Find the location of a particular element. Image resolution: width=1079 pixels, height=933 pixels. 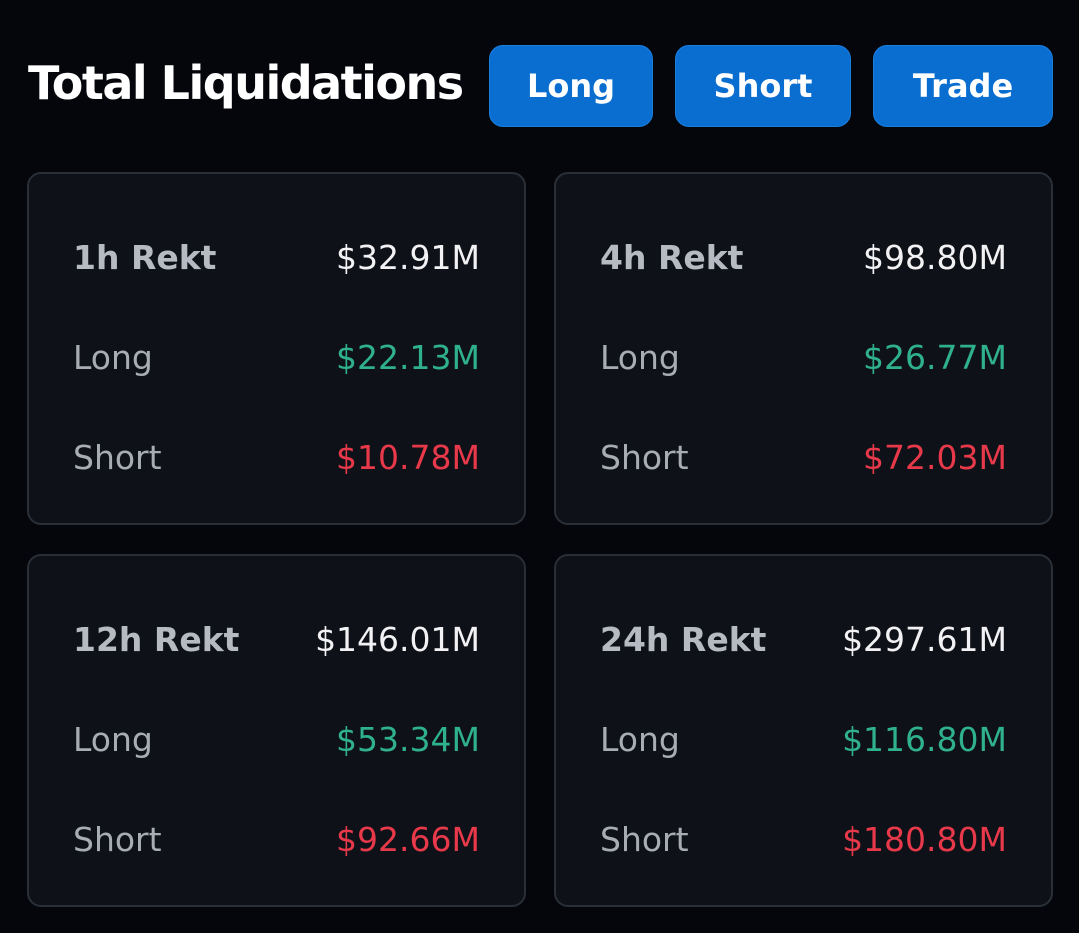

stat-row: Long $116.80M is located at coordinates (803, 739).